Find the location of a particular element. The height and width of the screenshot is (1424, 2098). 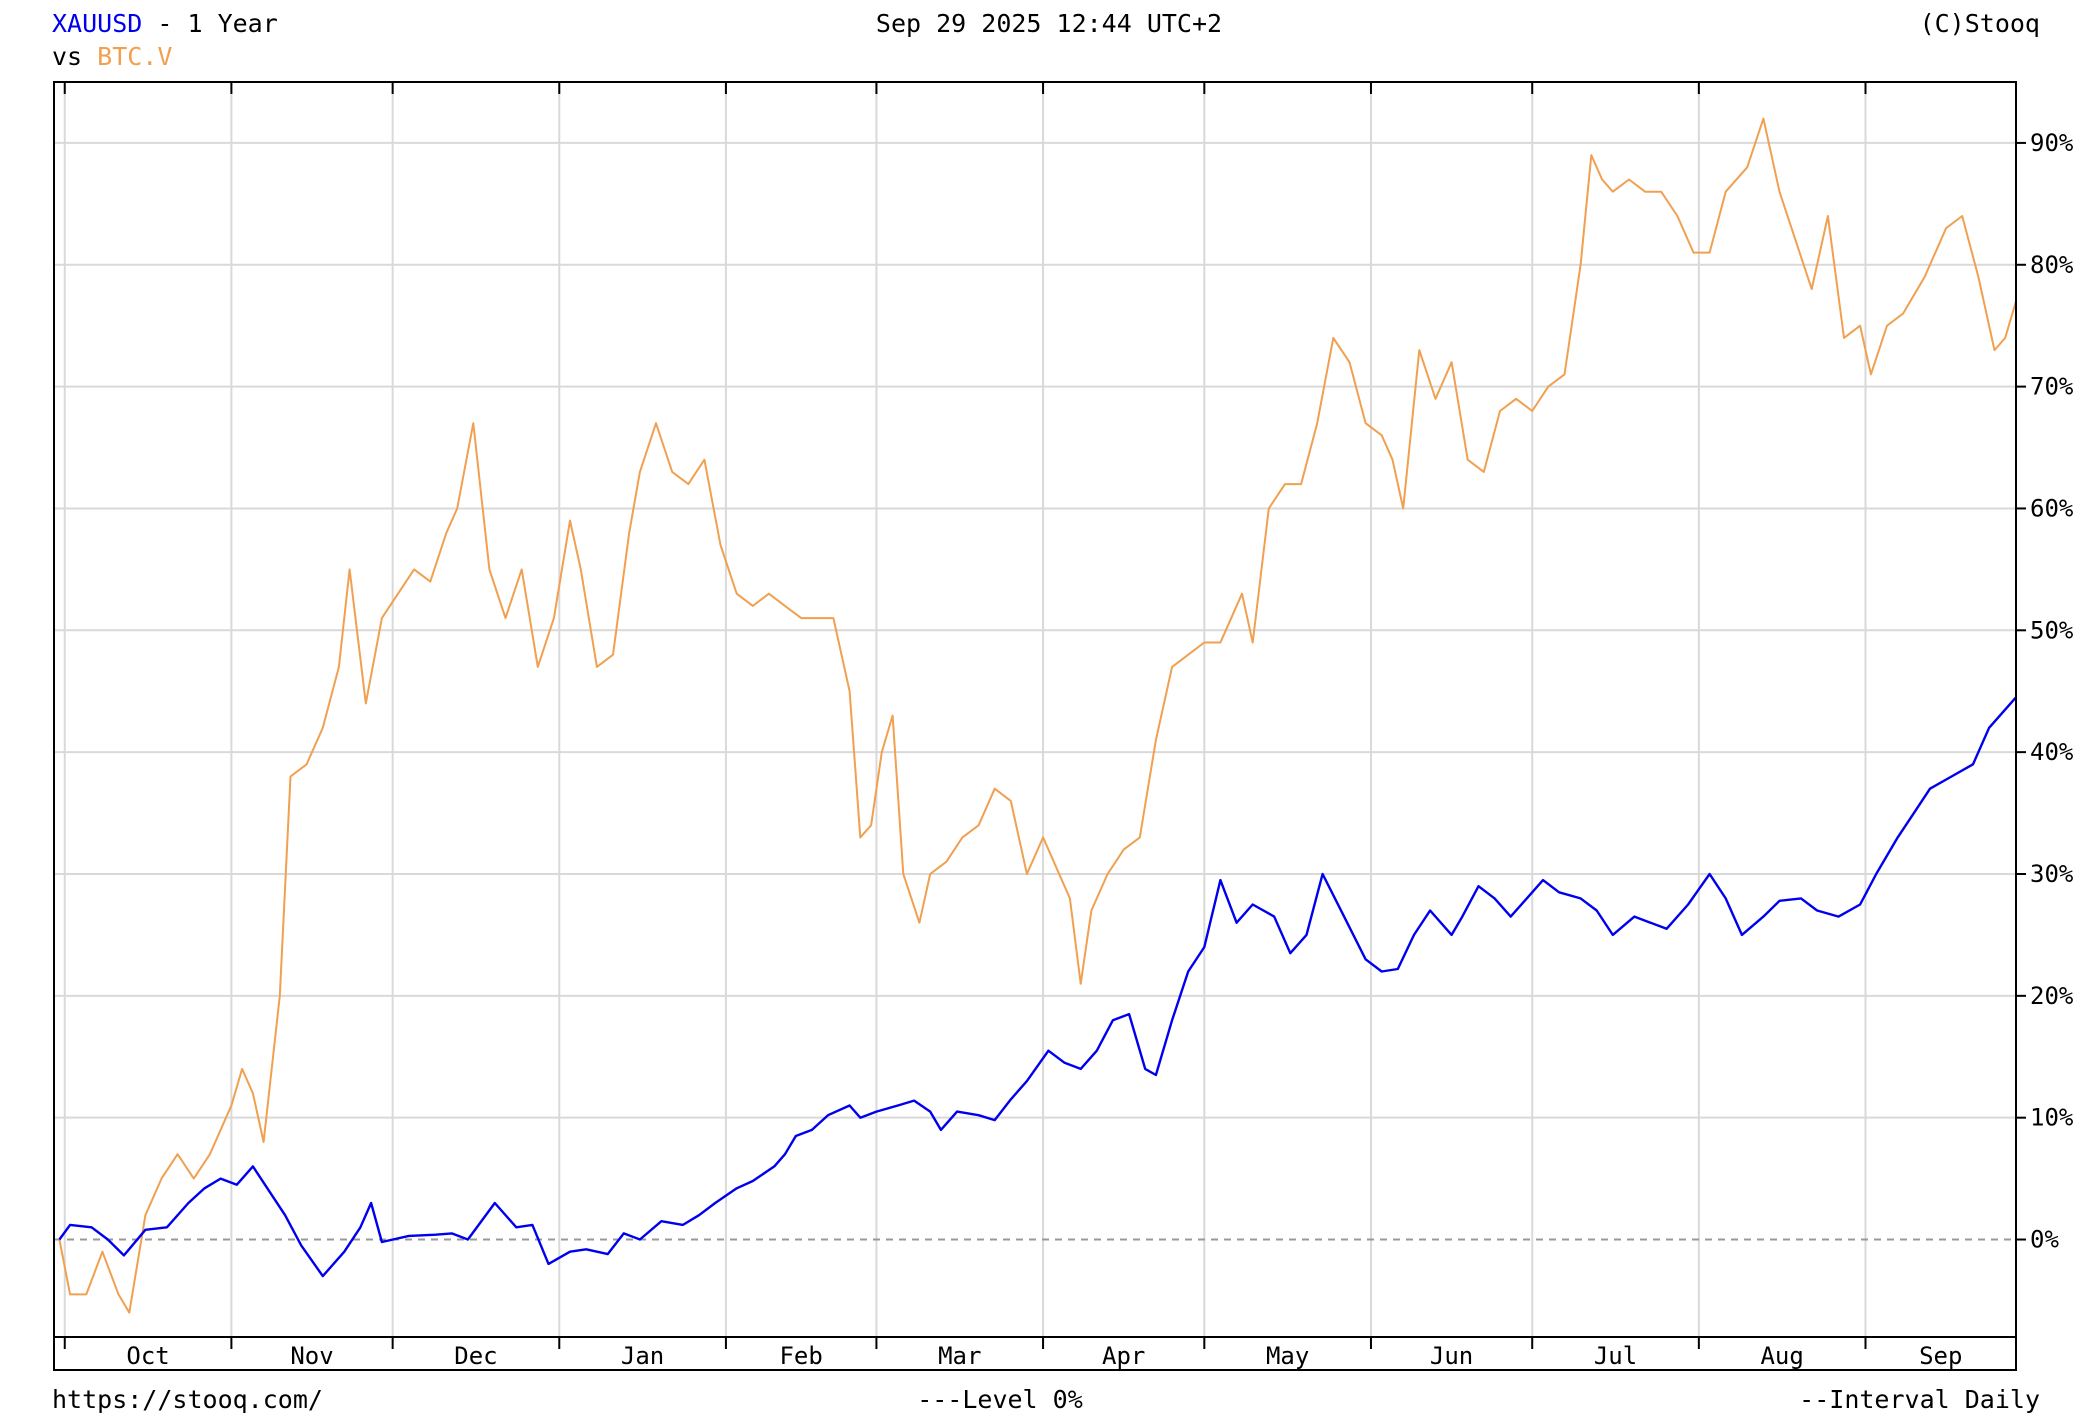

y-tick-label: 20% is located at coordinates (2052, 996).